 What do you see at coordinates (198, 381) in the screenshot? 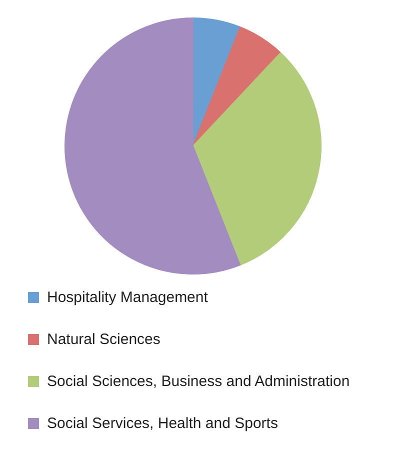
I see `legend-label: Social Sciences, Business and Administration` at bounding box center [198, 381].